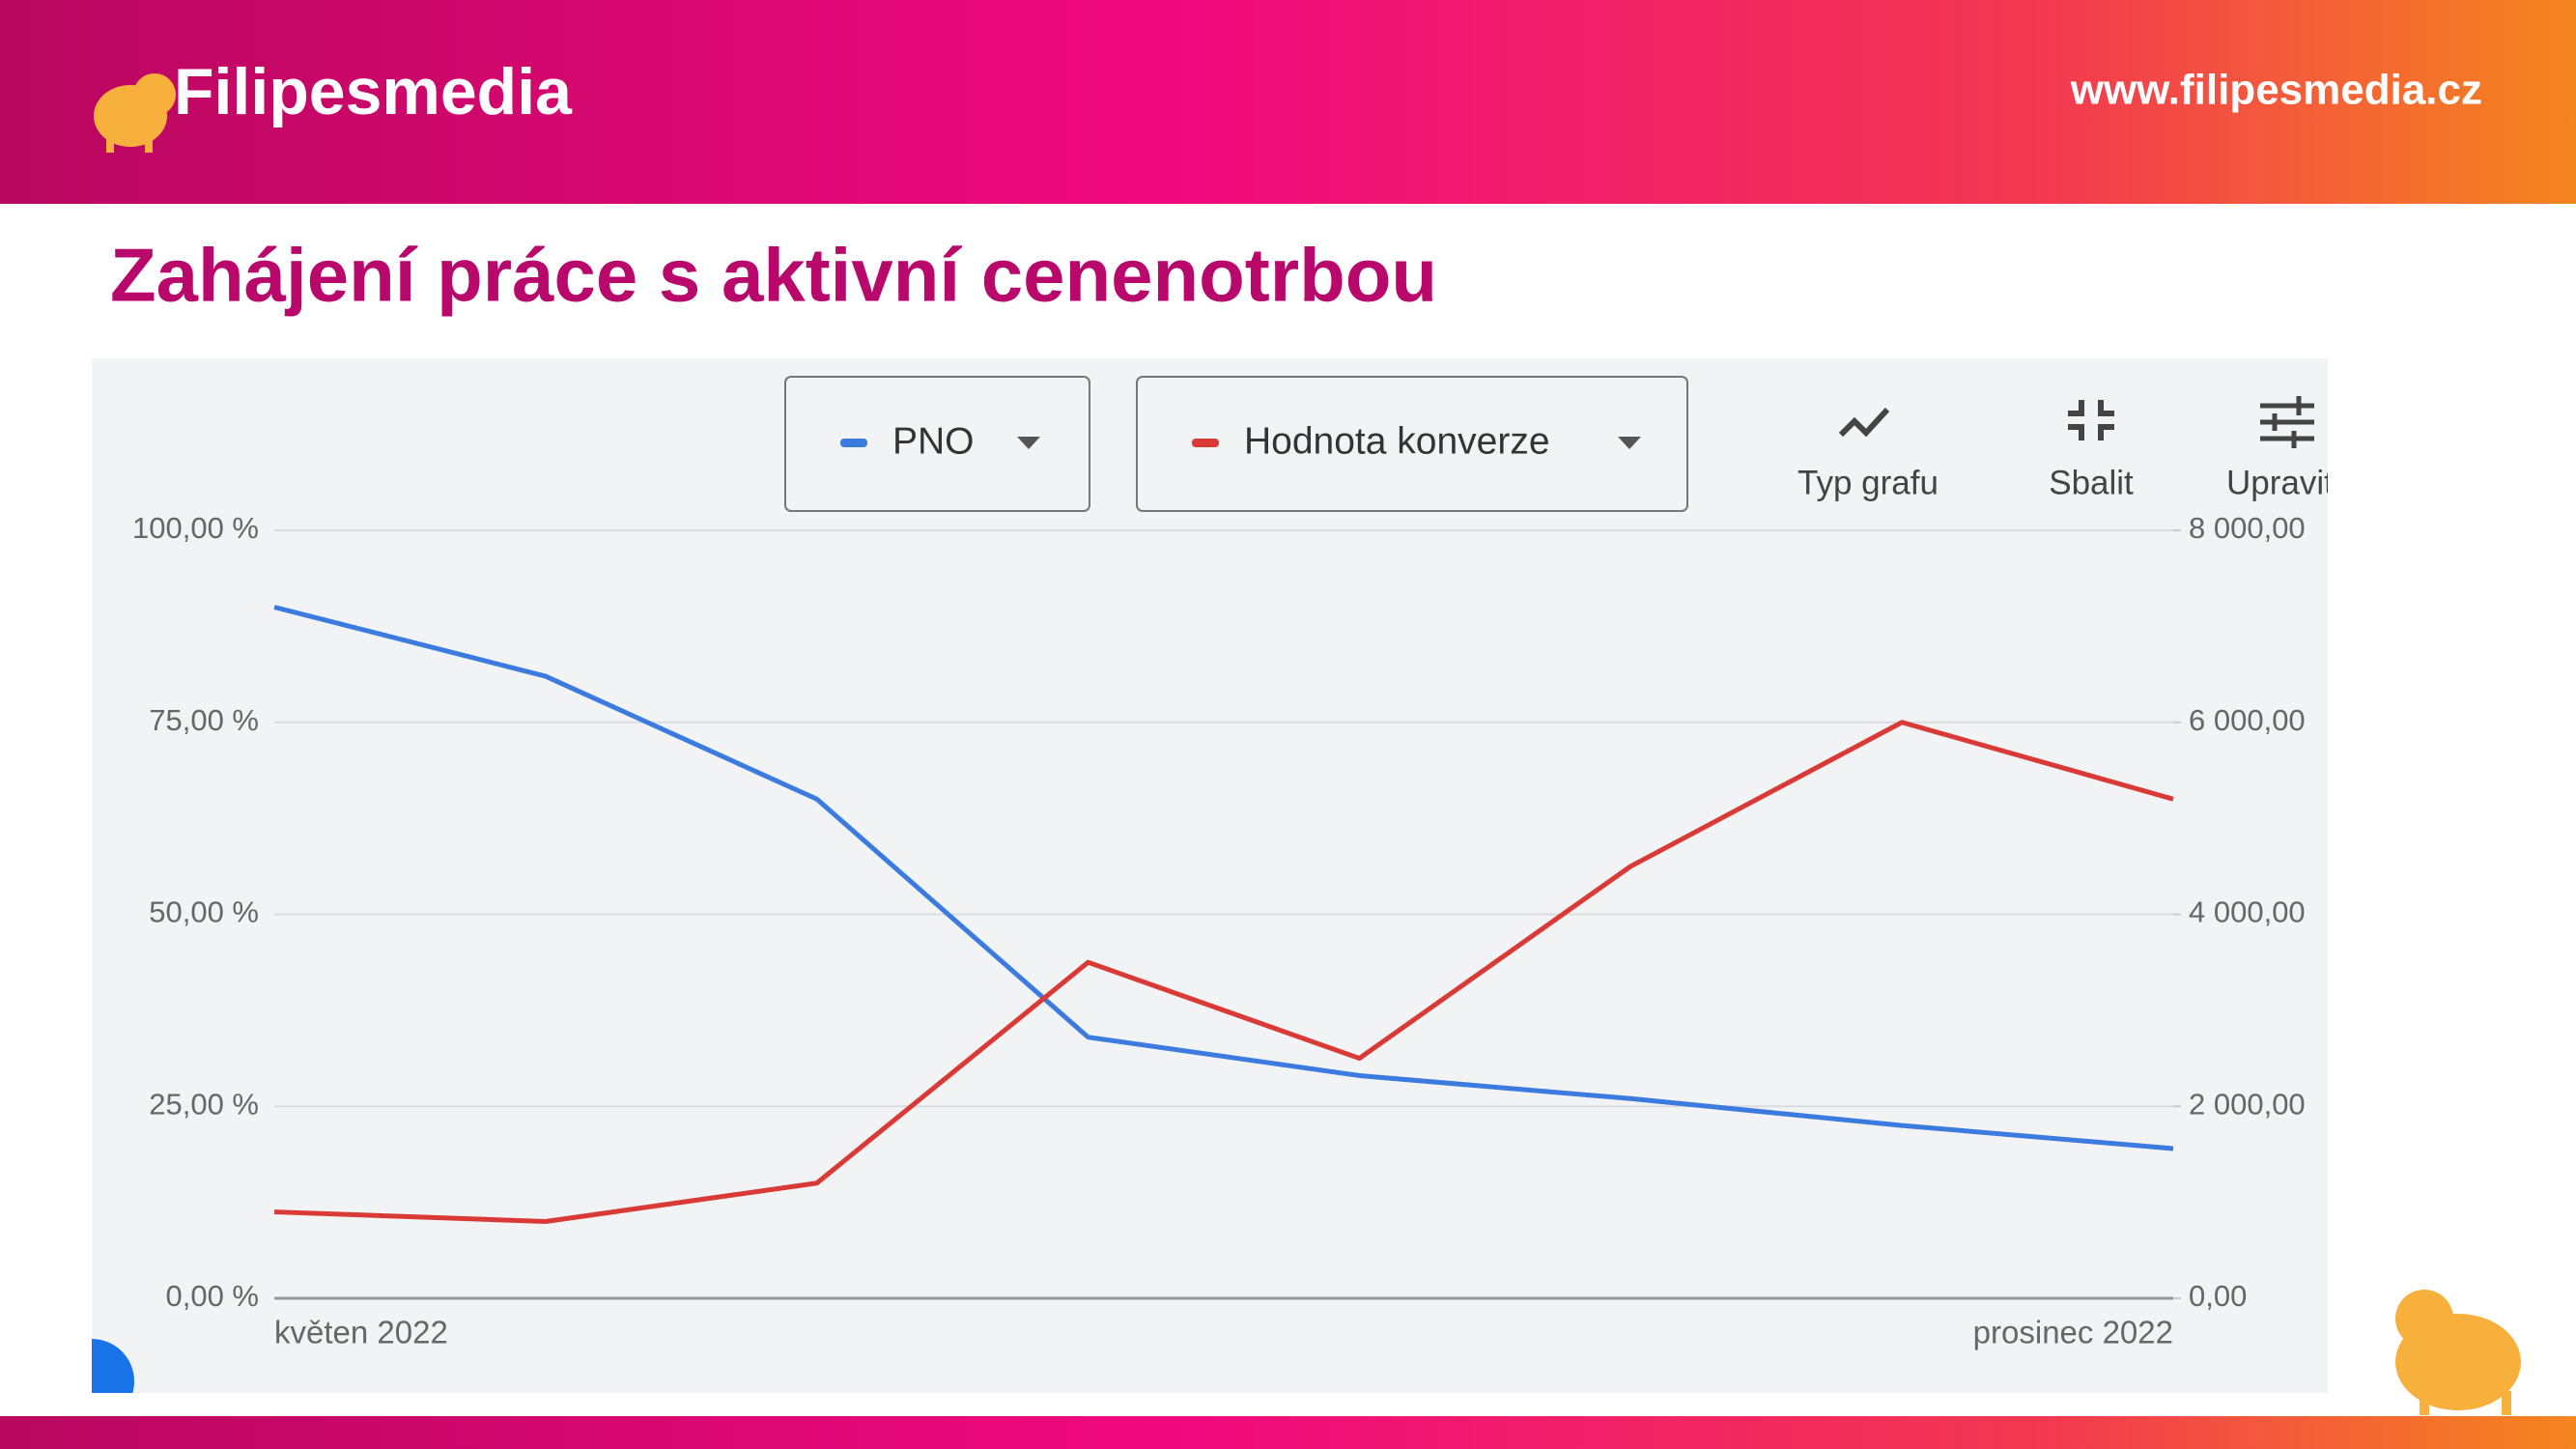 The width and height of the screenshot is (2576, 1449). I want to click on header-bar, so click(1288, 102).